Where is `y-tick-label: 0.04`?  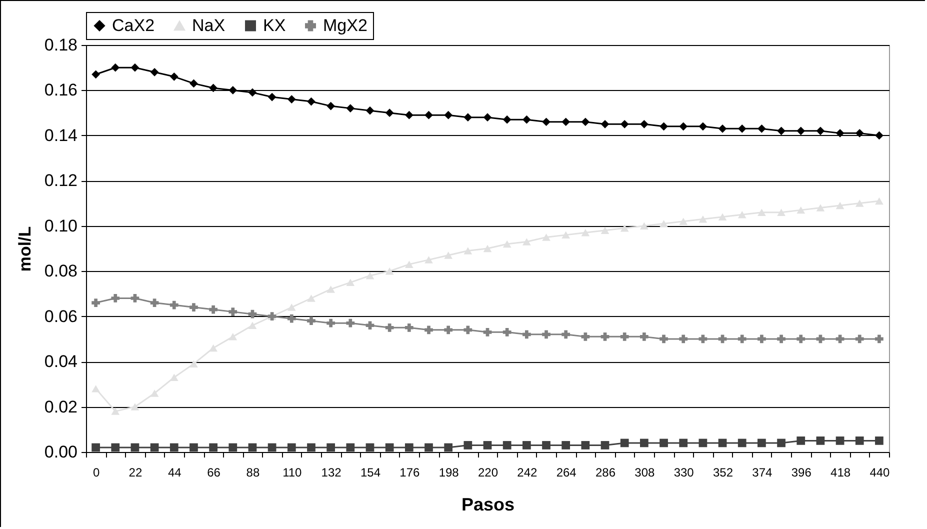
y-tick-label: 0.04 is located at coordinates (61, 362).